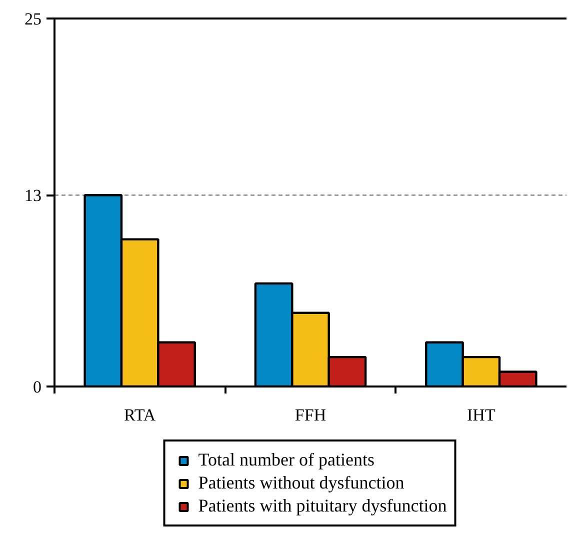  What do you see at coordinates (310, 415) in the screenshot?
I see `x-tick-label: FFH` at bounding box center [310, 415].